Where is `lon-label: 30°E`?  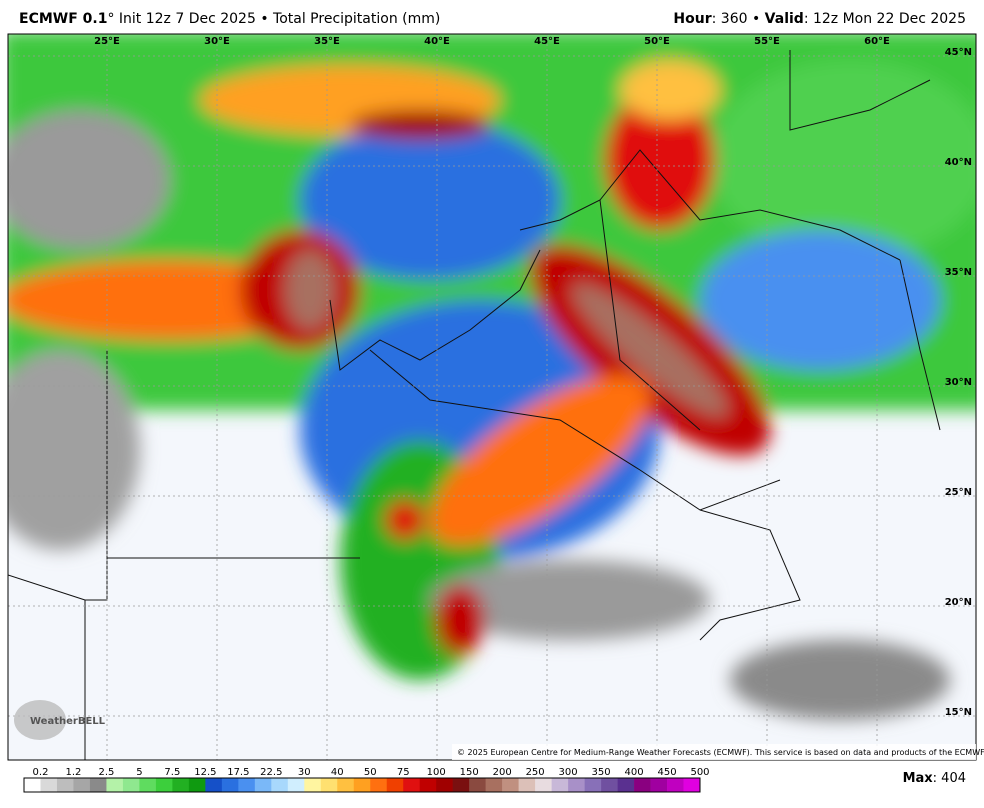 lon-label: 30°E is located at coordinates (217, 41).